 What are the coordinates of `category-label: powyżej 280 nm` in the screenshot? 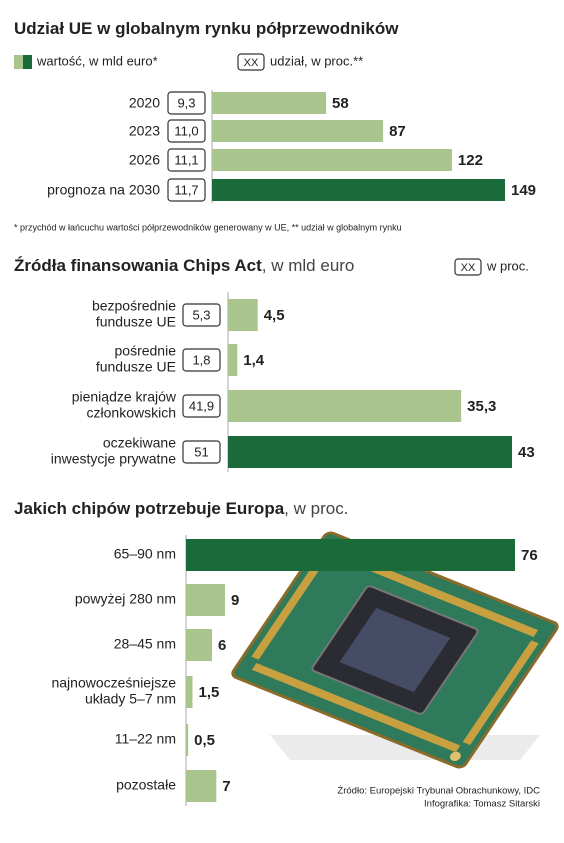 It's located at (125, 599).